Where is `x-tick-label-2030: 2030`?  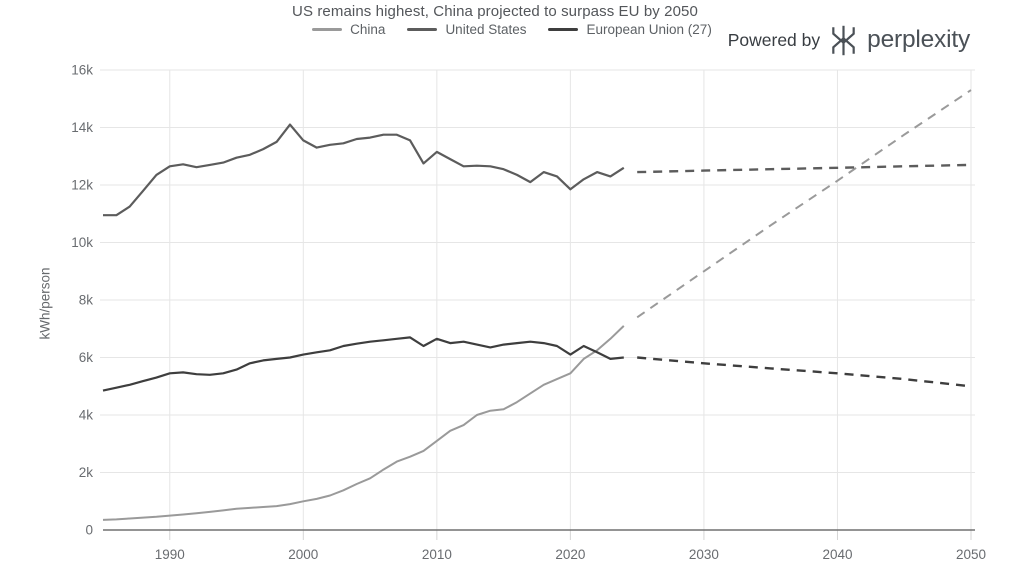
x-tick-label-2030: 2030 is located at coordinates (704, 554).